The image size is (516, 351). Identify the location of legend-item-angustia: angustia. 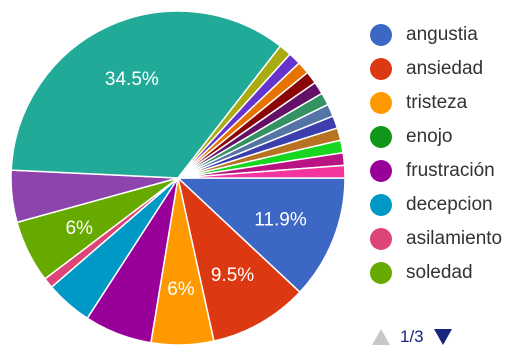
(436, 35).